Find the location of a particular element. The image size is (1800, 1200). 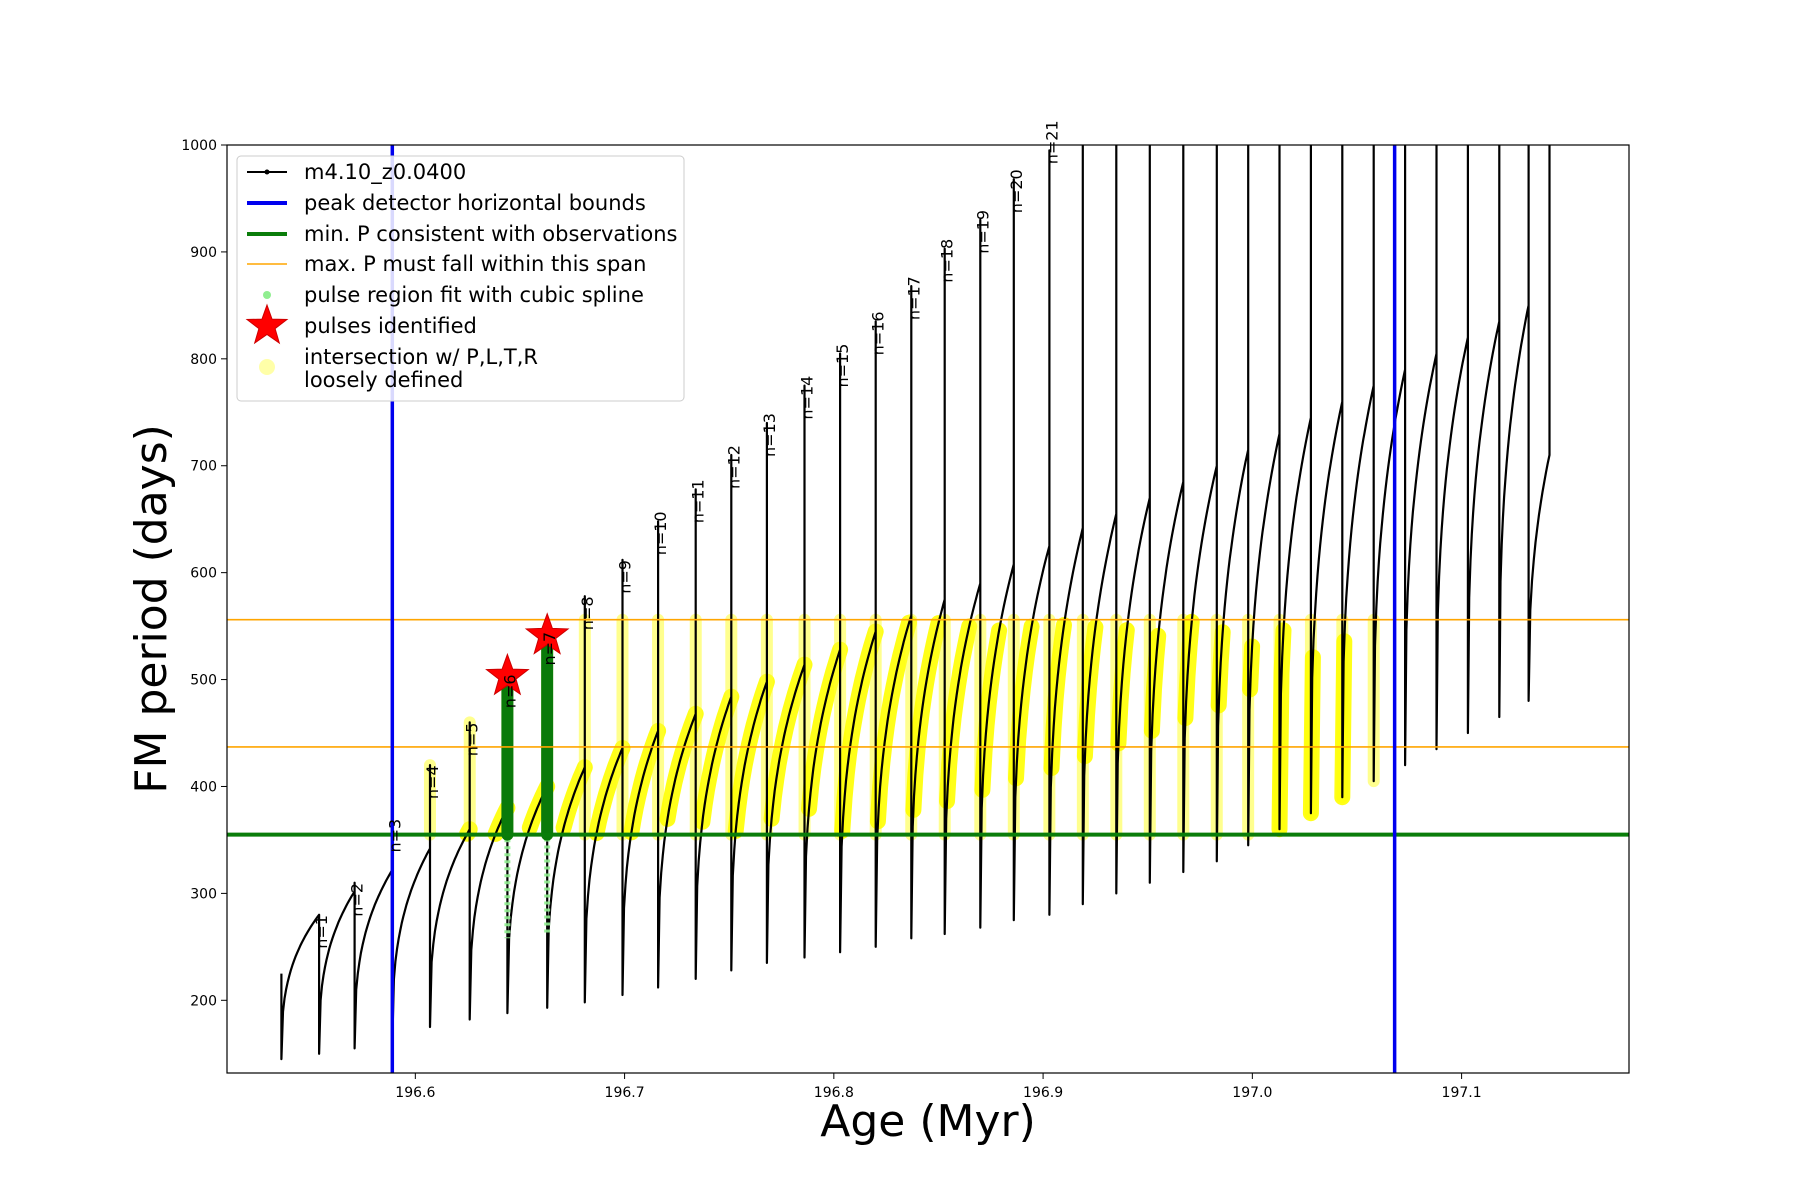

y-tick-label: 400 is located at coordinates (203, 787).